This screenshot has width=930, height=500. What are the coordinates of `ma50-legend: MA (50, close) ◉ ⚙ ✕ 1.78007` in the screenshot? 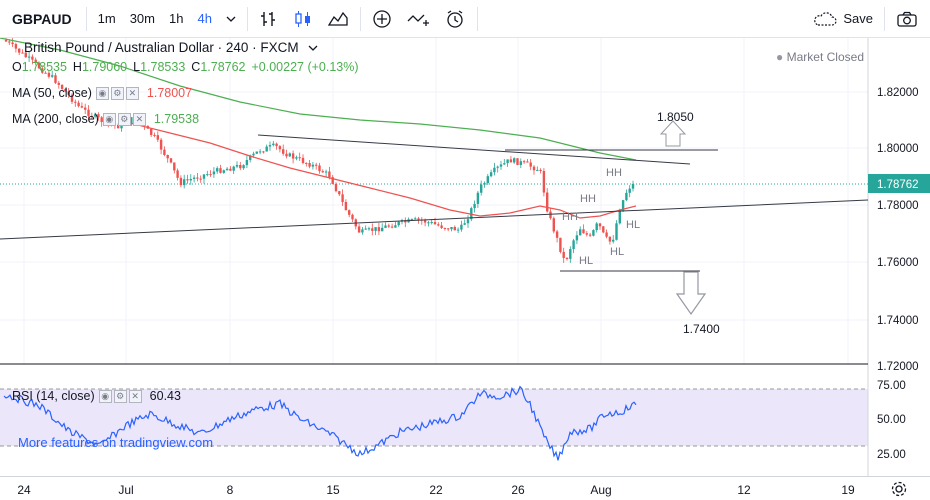 It's located at (102, 93).